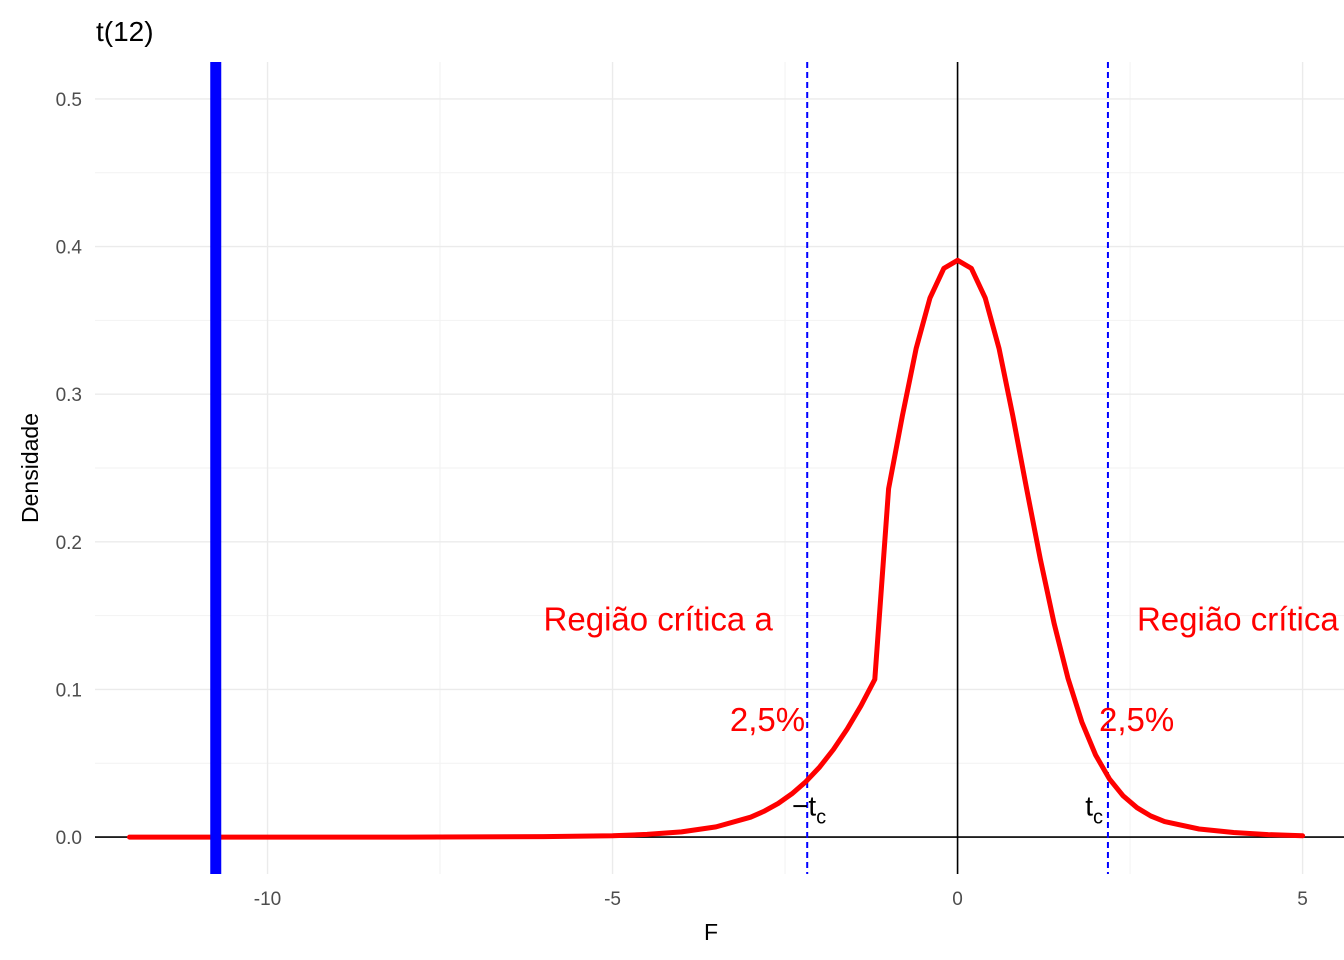  I want to click on y-axis-title: Densidade, so click(30, 468).